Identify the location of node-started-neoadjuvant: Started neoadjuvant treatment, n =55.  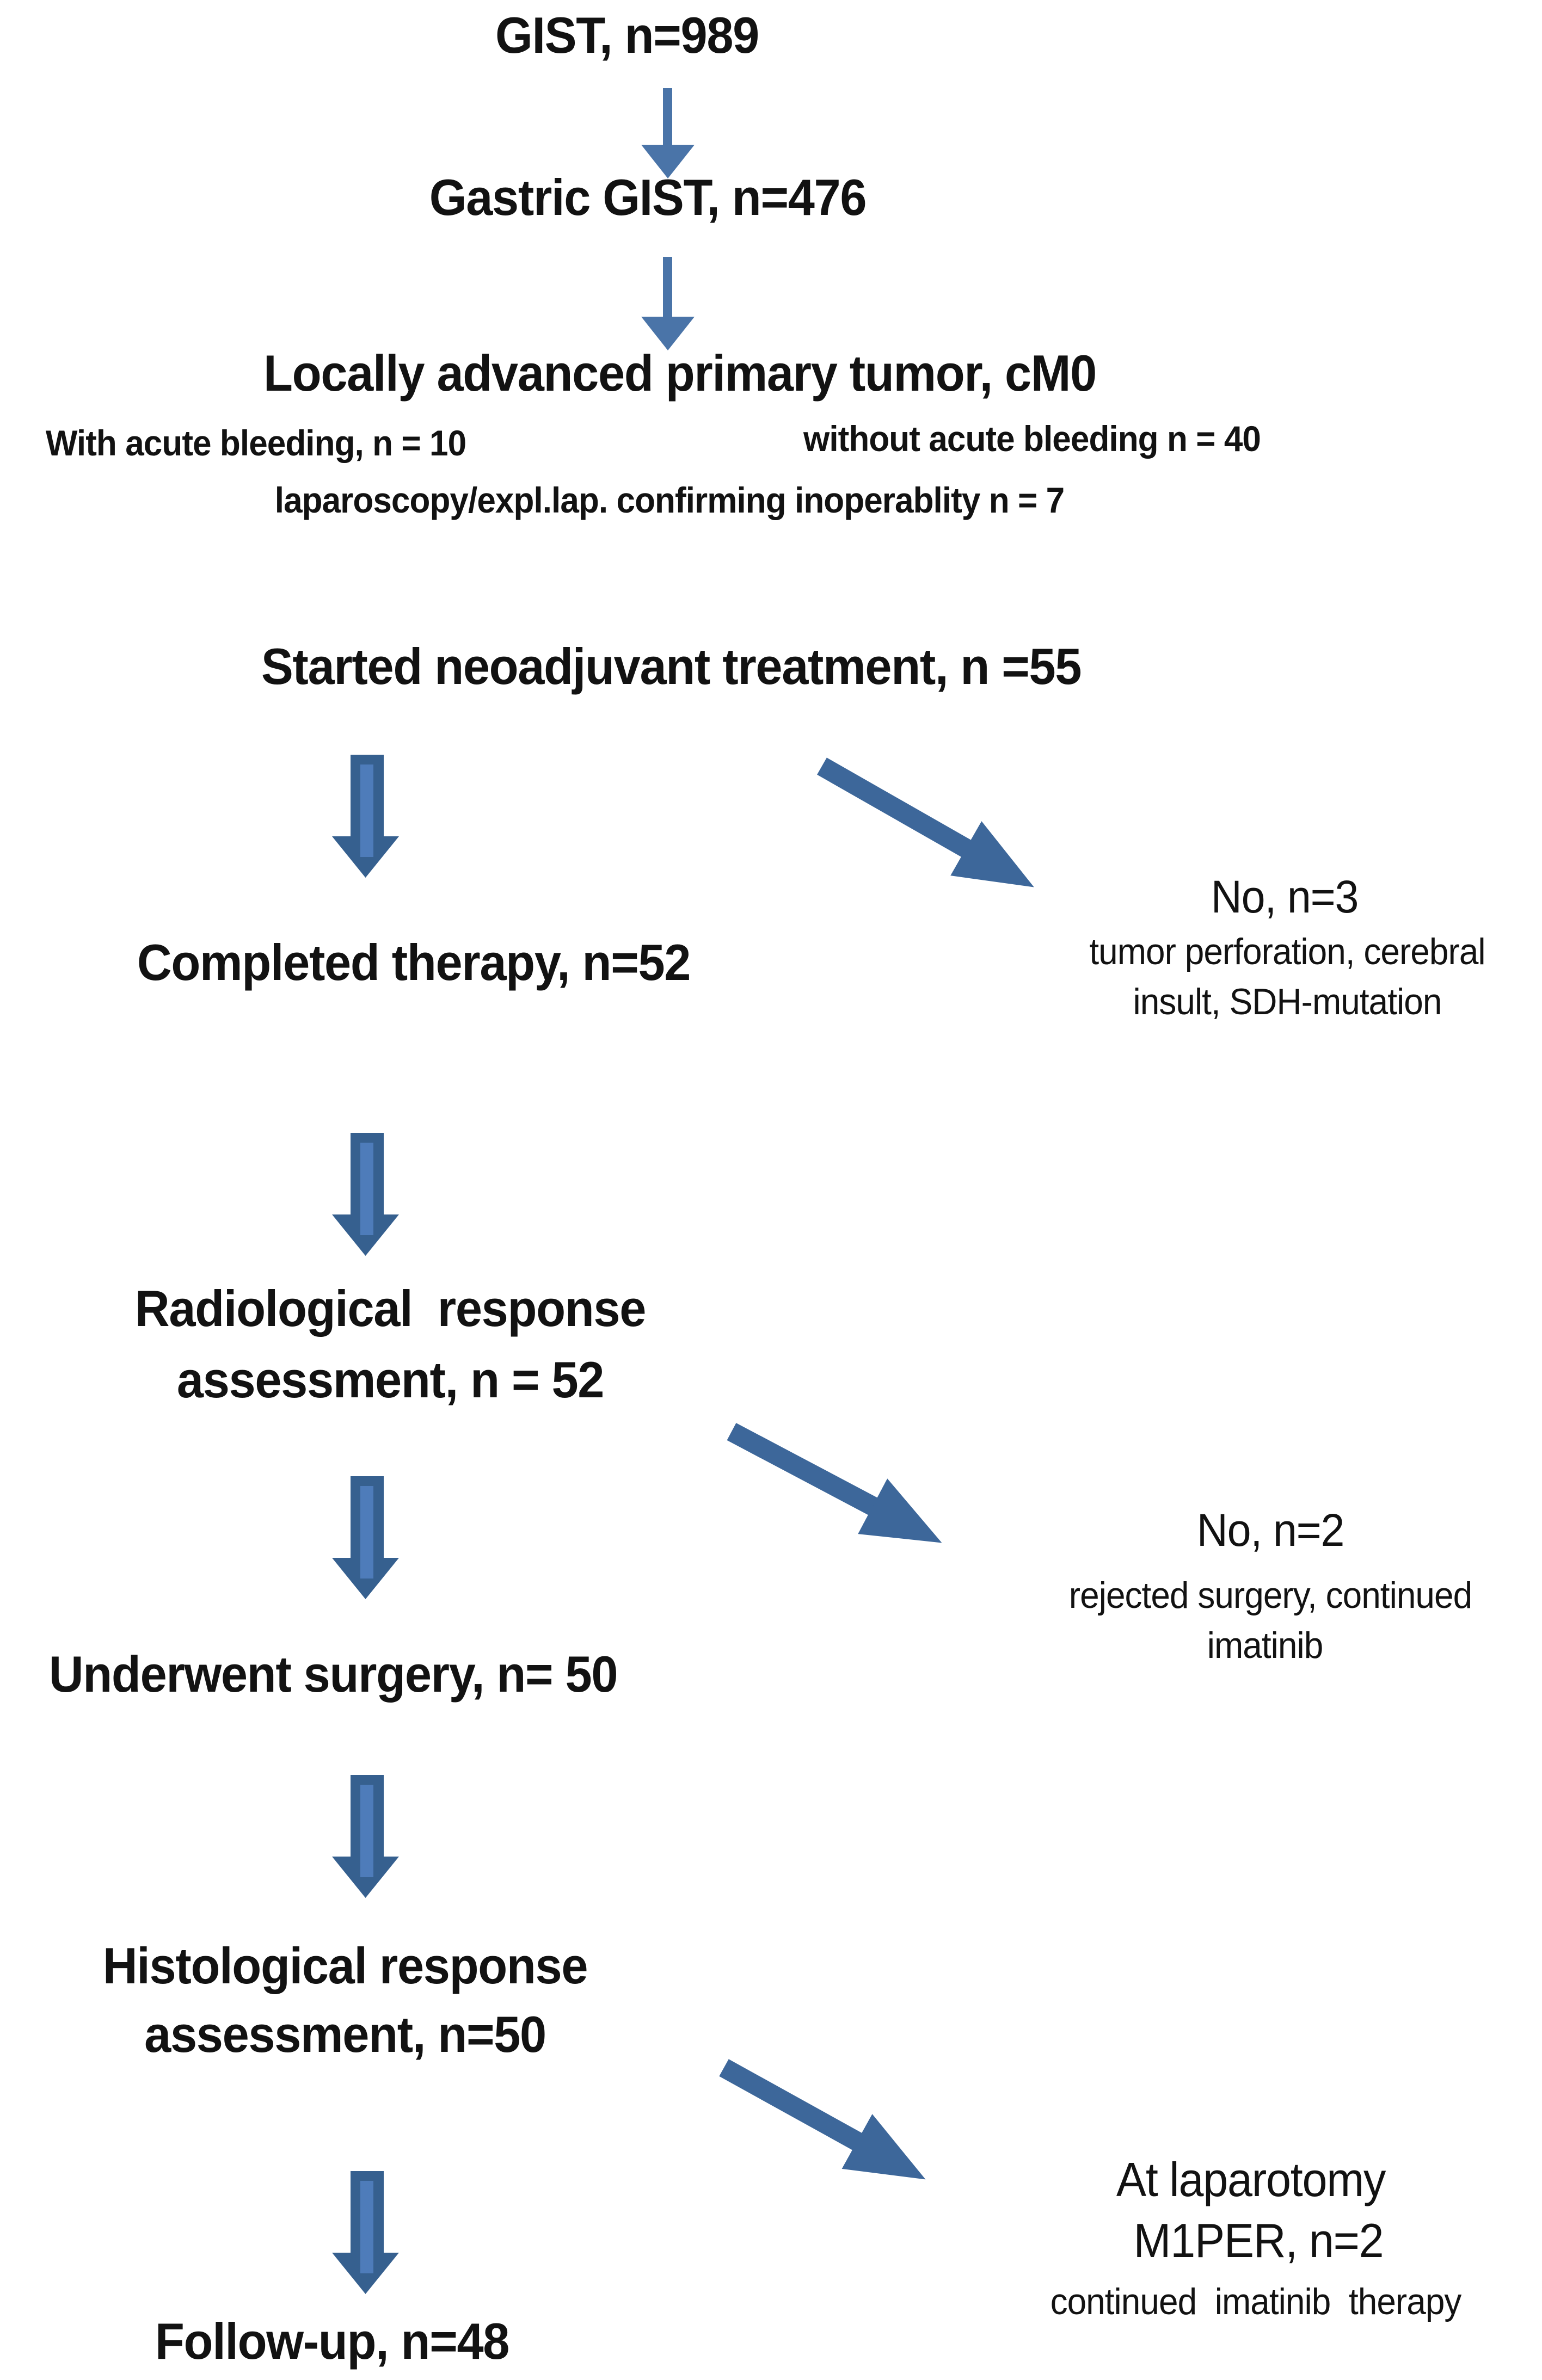
(672, 666).